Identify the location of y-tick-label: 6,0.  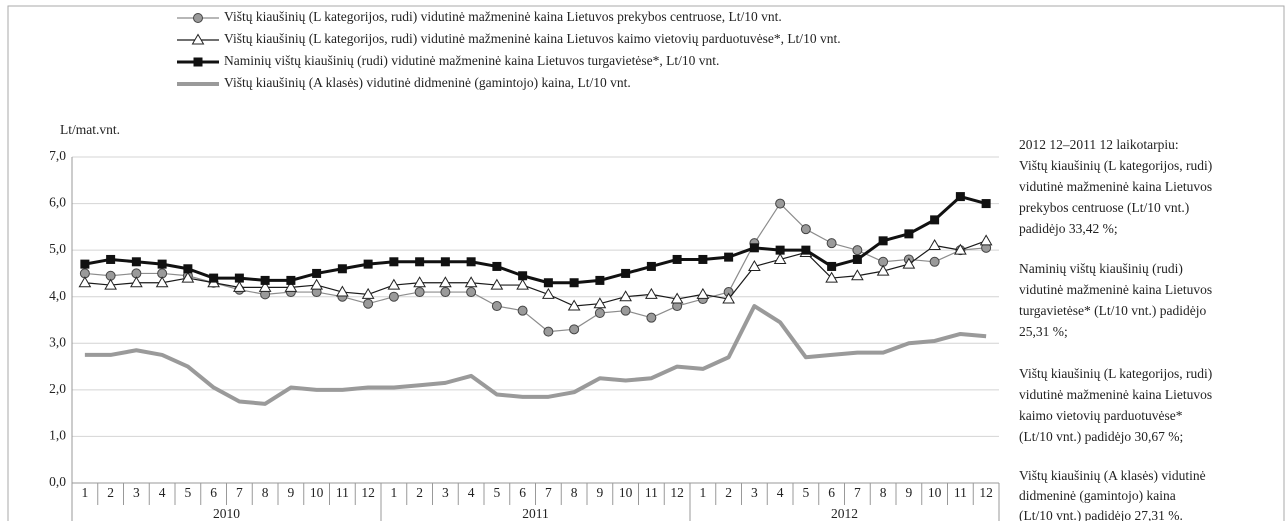
(57, 202).